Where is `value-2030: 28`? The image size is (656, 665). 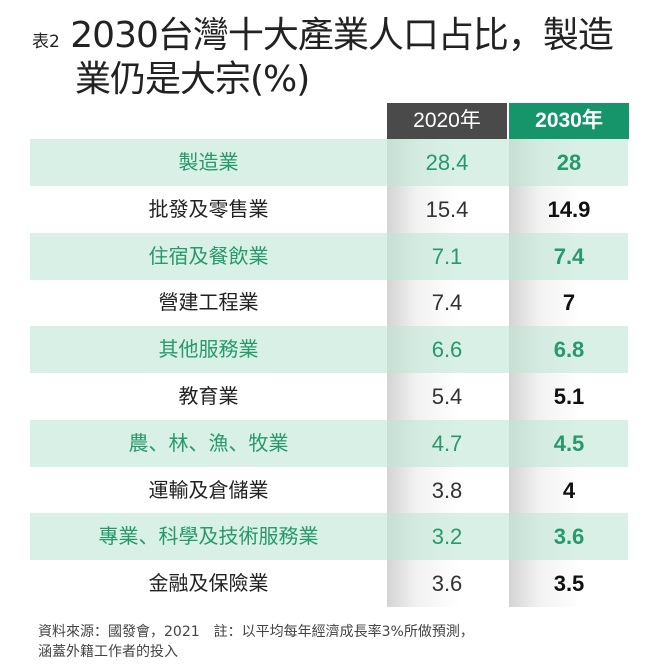
value-2030: 28 is located at coordinates (569, 162).